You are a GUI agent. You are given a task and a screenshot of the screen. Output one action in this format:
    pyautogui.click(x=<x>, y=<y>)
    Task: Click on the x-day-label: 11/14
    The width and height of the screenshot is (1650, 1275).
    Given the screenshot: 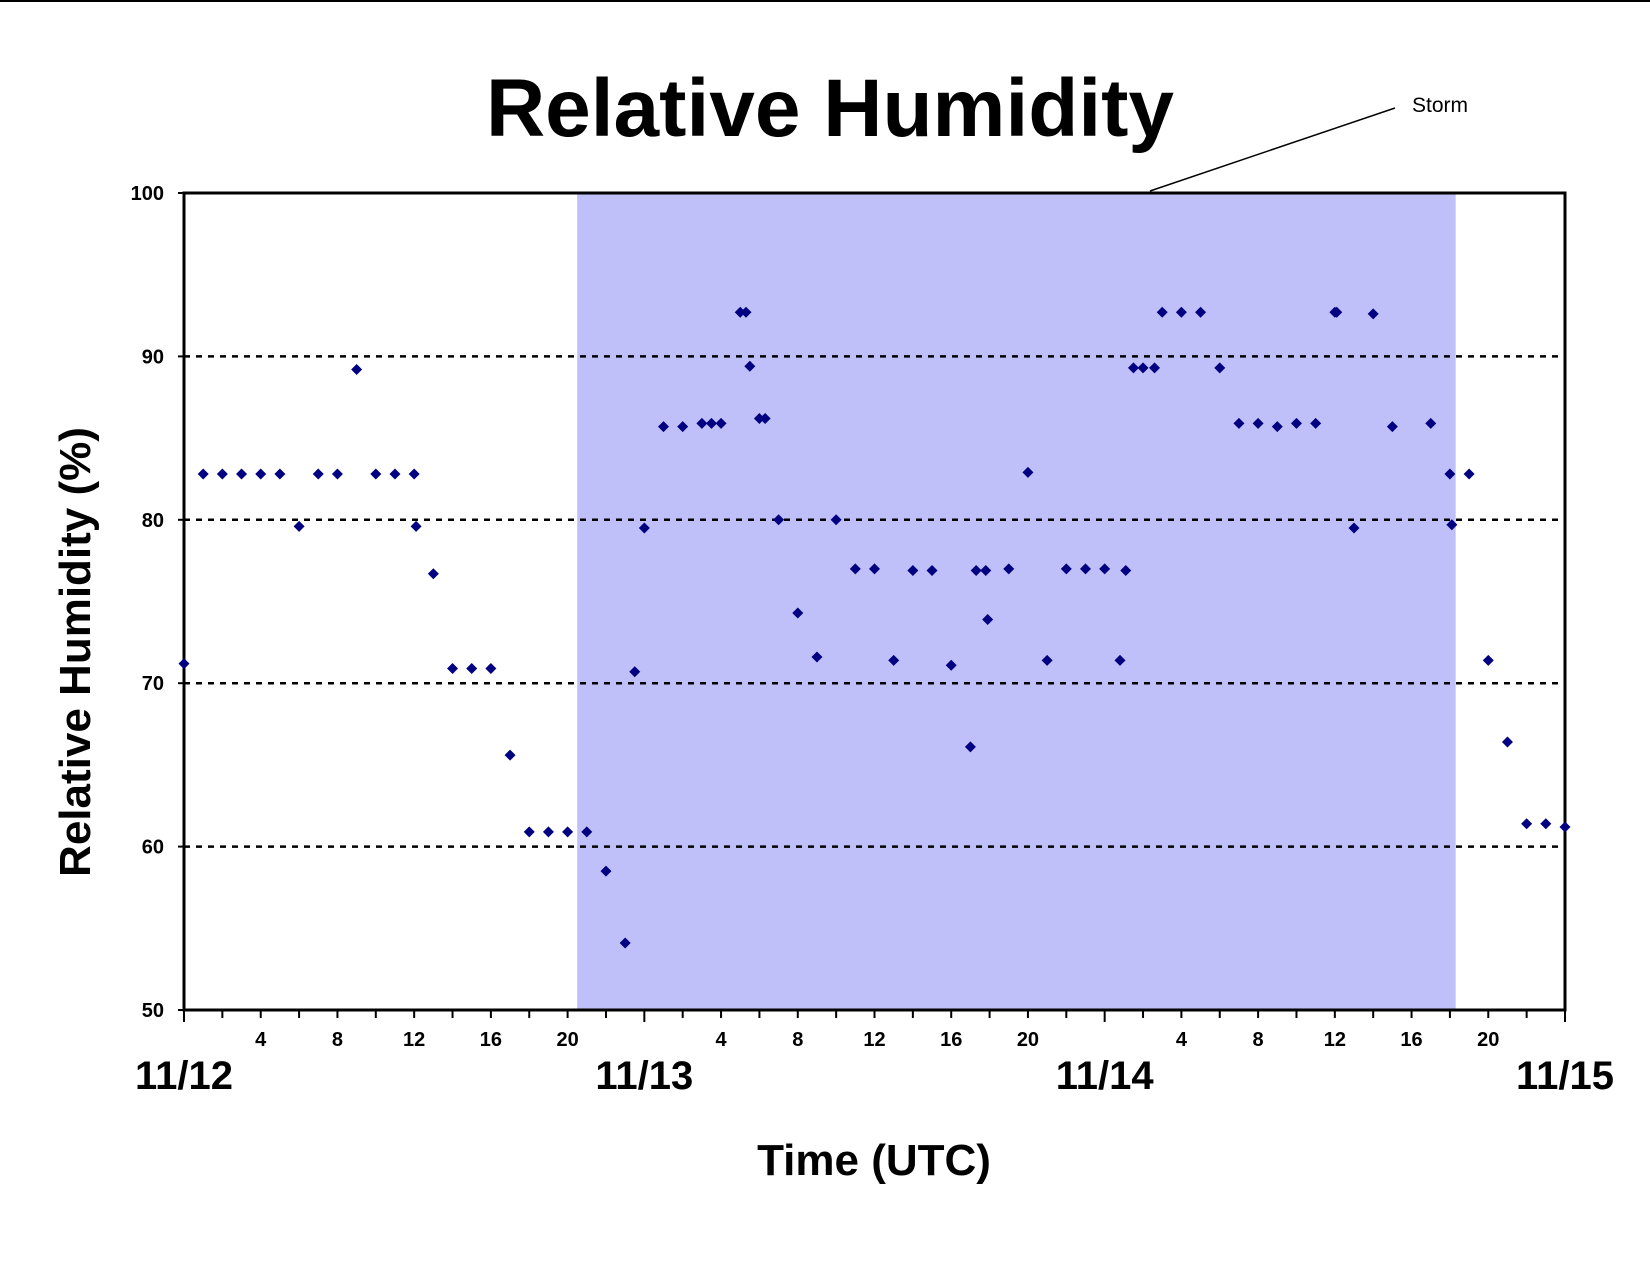 What is the action you would take?
    pyautogui.click(x=1105, y=1076)
    